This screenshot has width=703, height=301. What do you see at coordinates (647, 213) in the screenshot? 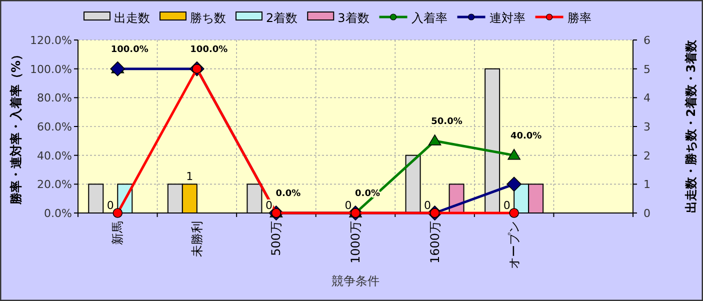
I see `y2-tick-label: 0` at bounding box center [647, 213].